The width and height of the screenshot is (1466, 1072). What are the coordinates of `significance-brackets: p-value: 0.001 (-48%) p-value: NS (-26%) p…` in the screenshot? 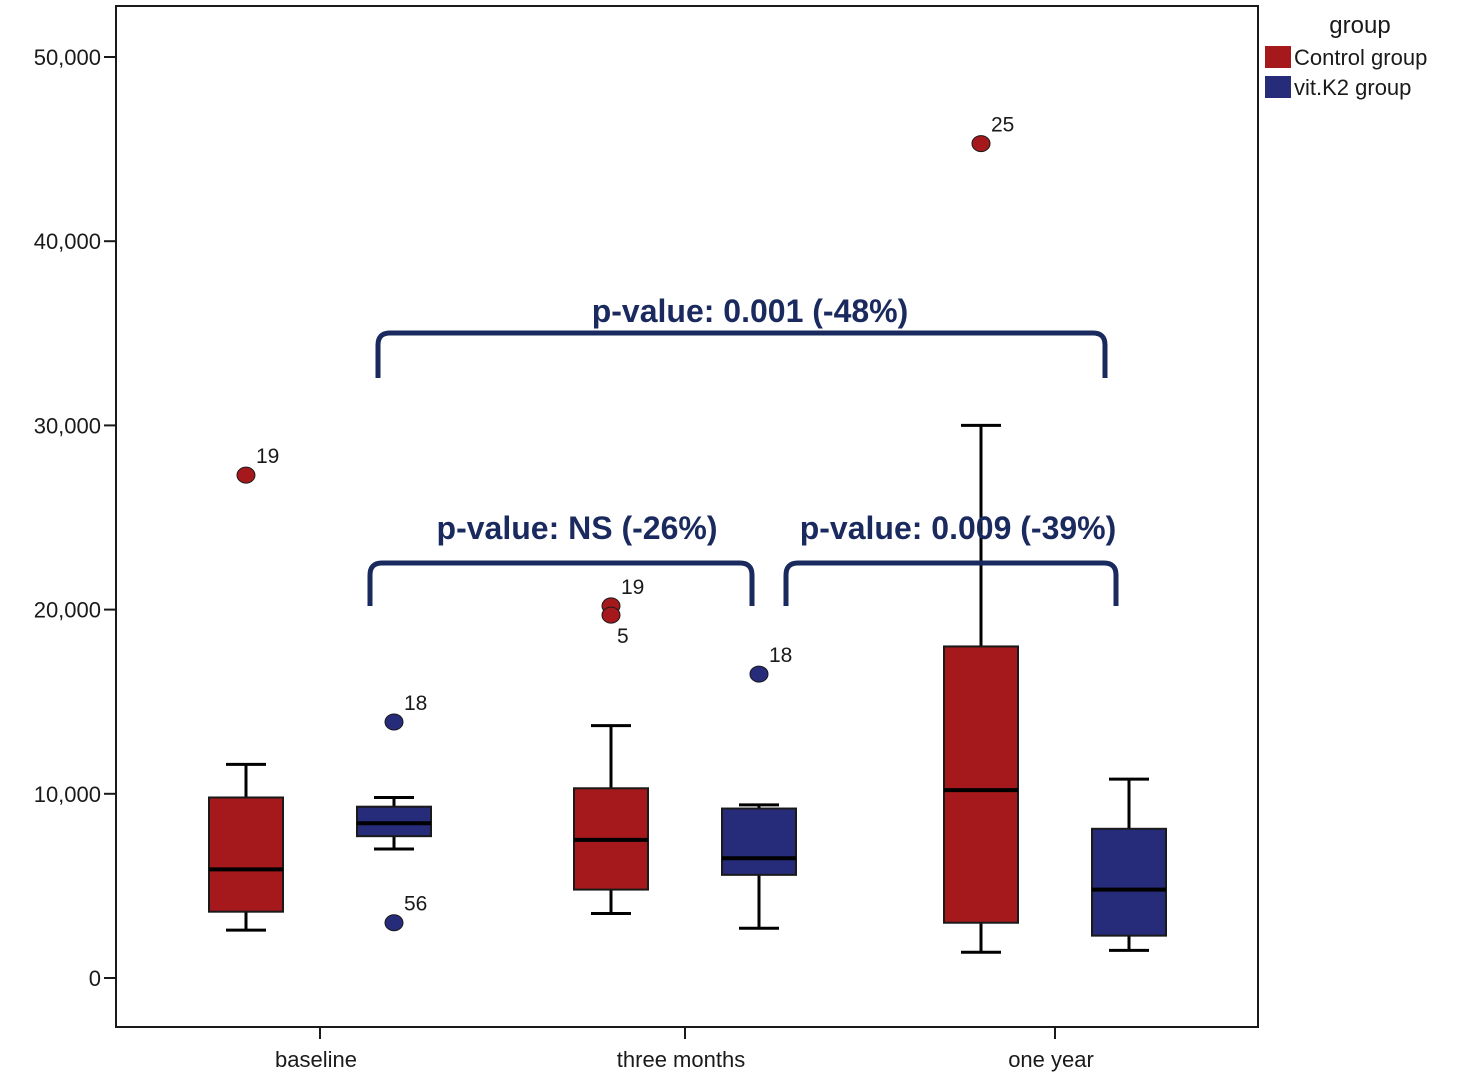 It's located at (743, 449).